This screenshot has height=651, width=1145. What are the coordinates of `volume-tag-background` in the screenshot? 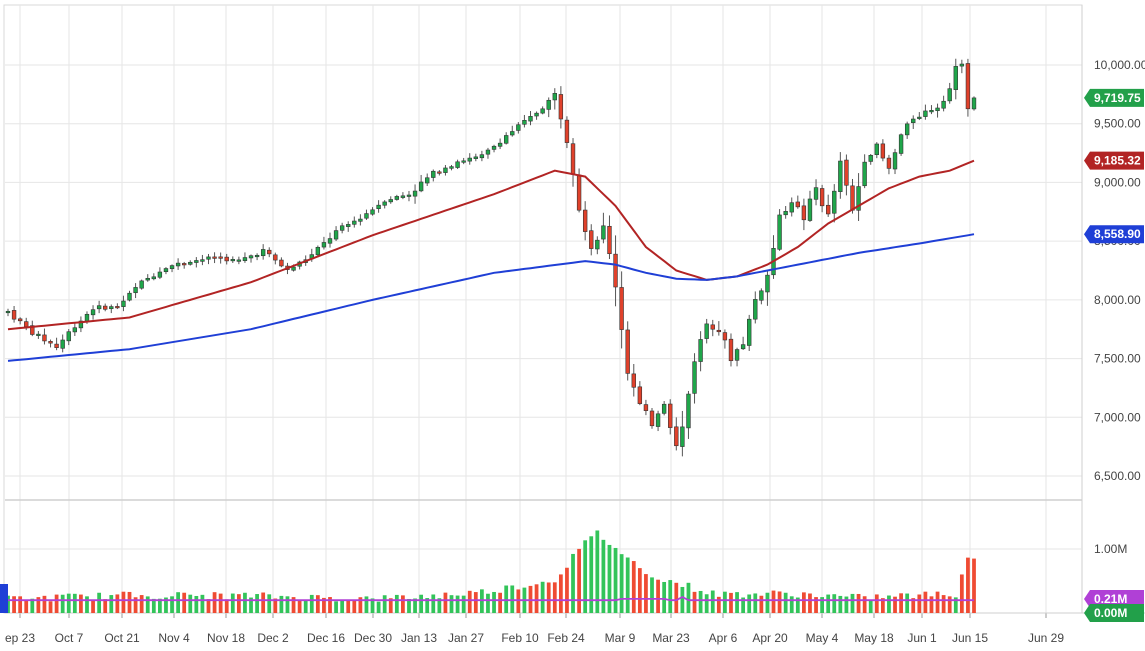 It's located at (1114, 613).